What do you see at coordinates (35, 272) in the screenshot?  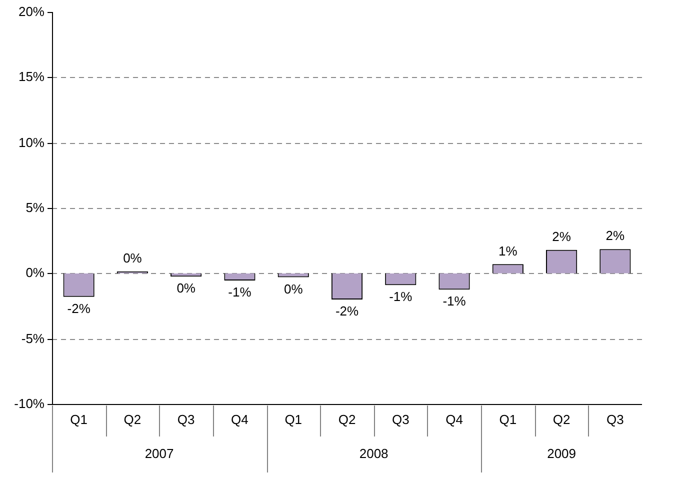 I see `y-tick-label: 0%` at bounding box center [35, 272].